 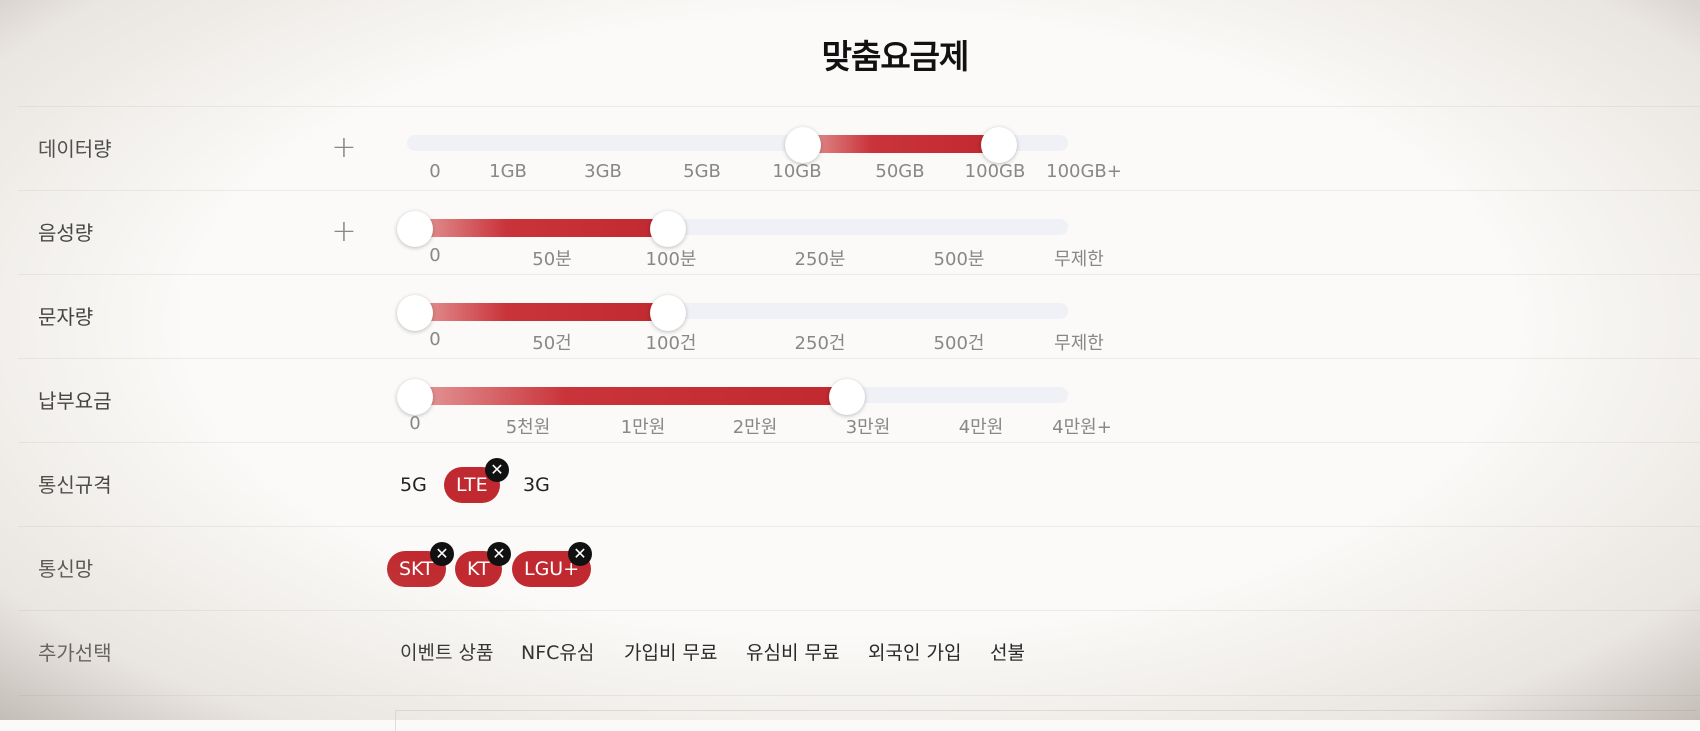 What do you see at coordinates (995, 171) in the screenshot?
I see `tick-label: 100GB` at bounding box center [995, 171].